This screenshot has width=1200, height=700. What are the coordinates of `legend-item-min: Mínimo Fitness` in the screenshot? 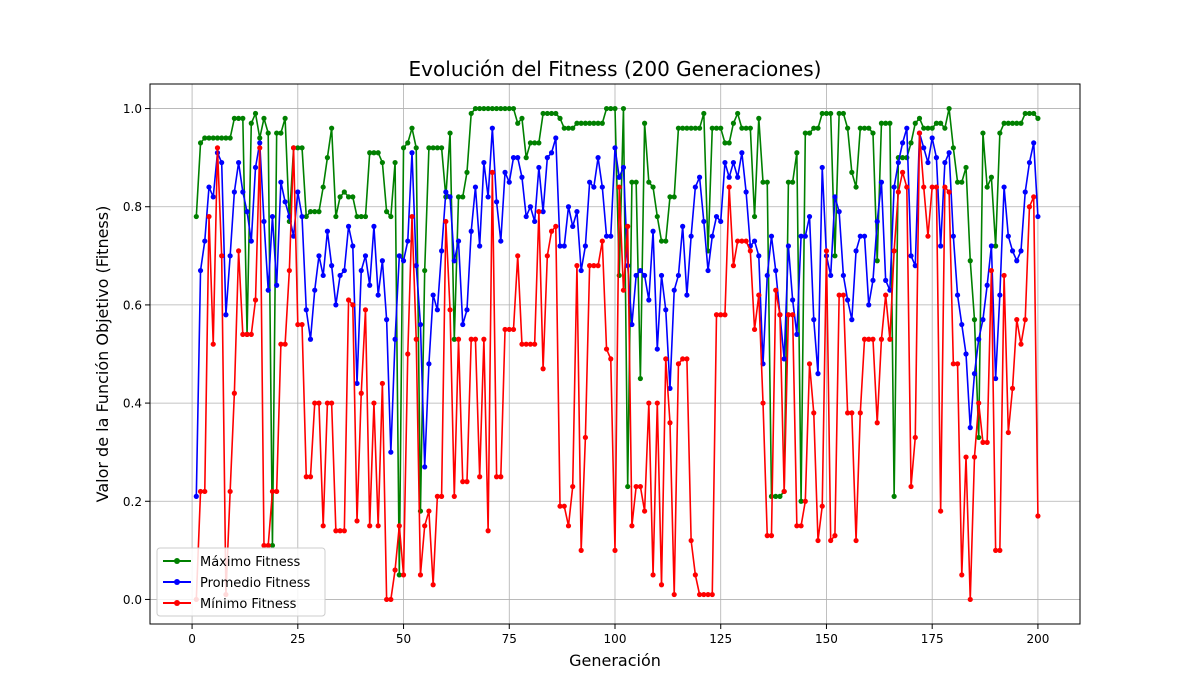 It's located at (230, 604).